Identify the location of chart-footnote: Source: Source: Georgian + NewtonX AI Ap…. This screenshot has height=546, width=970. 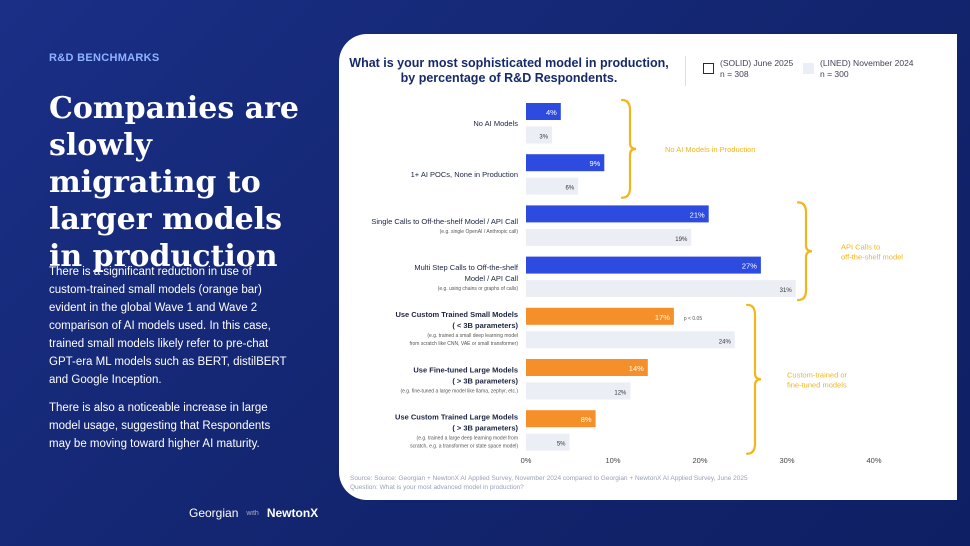
(570, 483).